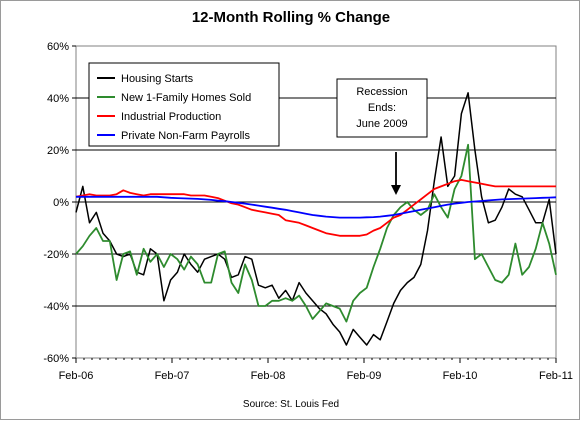  What do you see at coordinates (61, 203) in the screenshot?
I see `y-tick-label: 0%` at bounding box center [61, 203].